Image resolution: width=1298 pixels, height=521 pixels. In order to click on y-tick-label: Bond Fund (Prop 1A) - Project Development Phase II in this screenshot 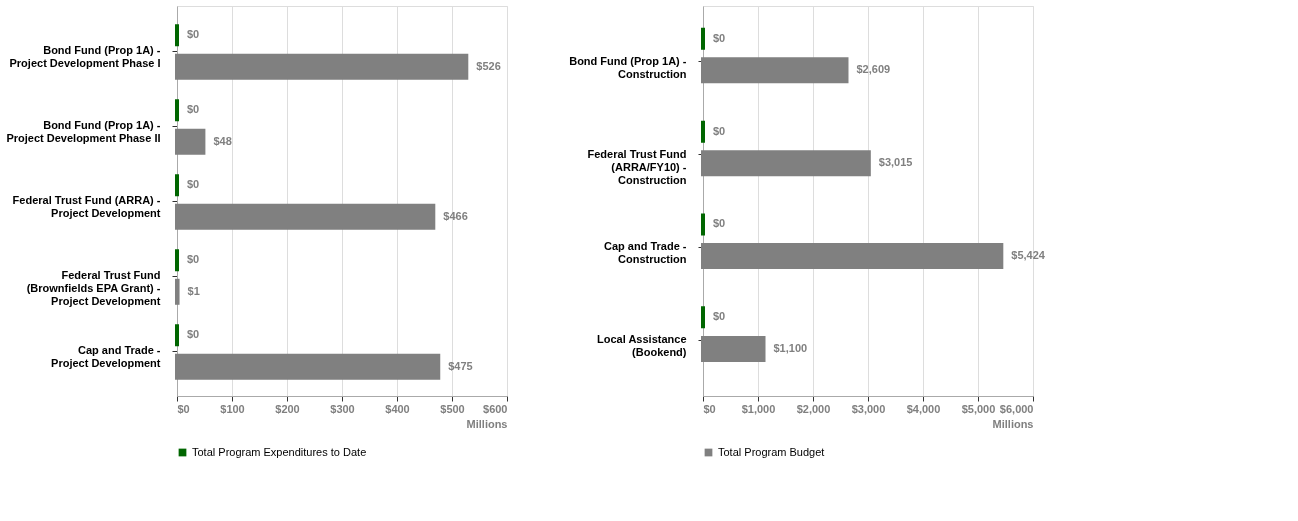, I will do `click(83, 131)`.